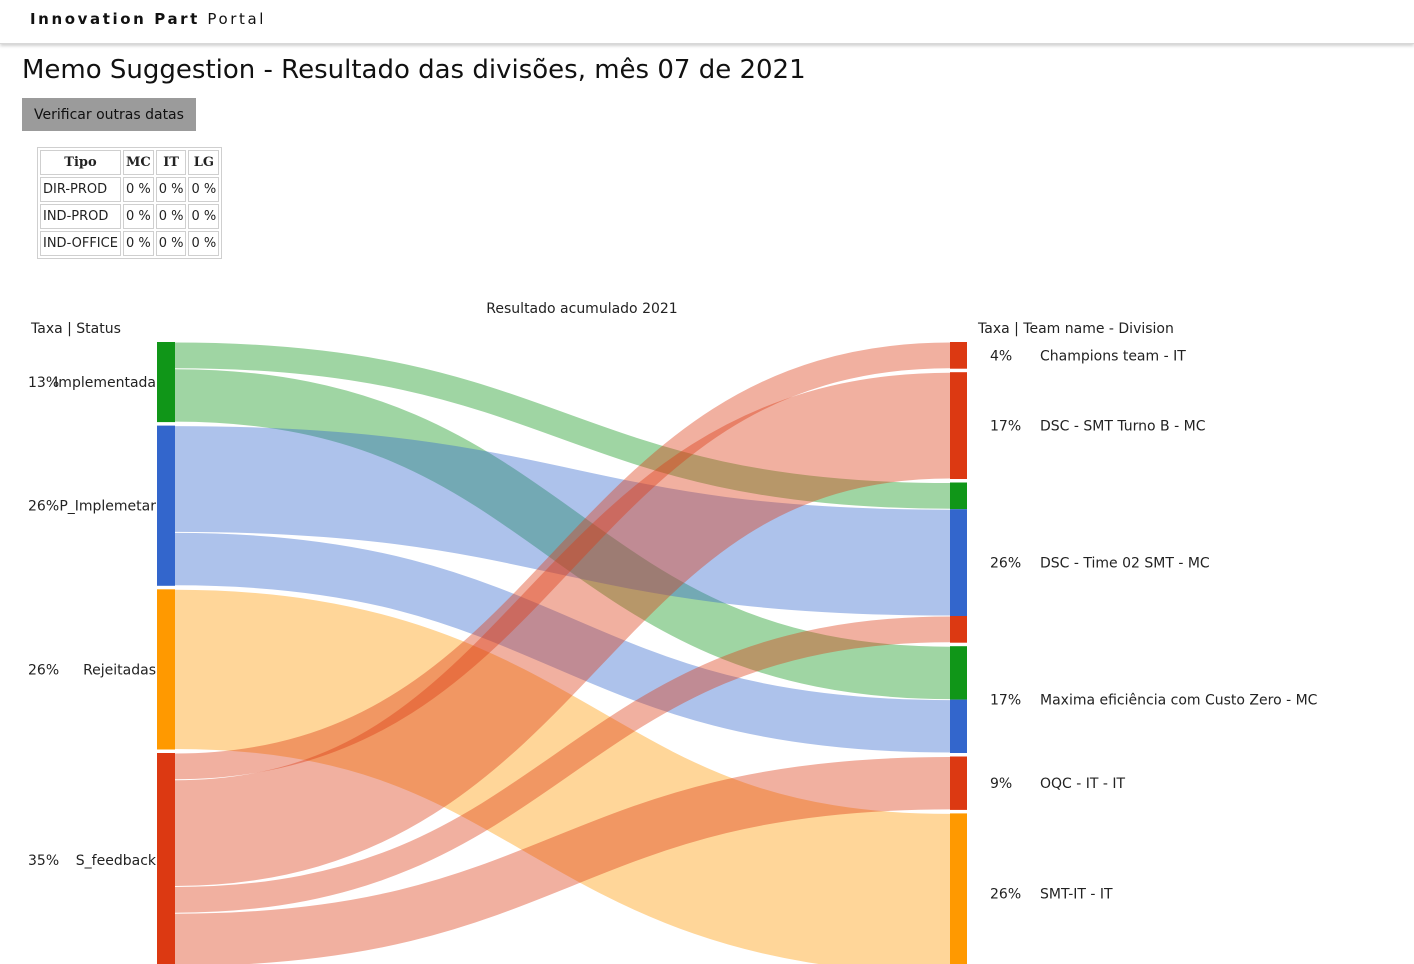 The image size is (1414, 964). I want to click on source-name-label: S_feedback, so click(116, 861).